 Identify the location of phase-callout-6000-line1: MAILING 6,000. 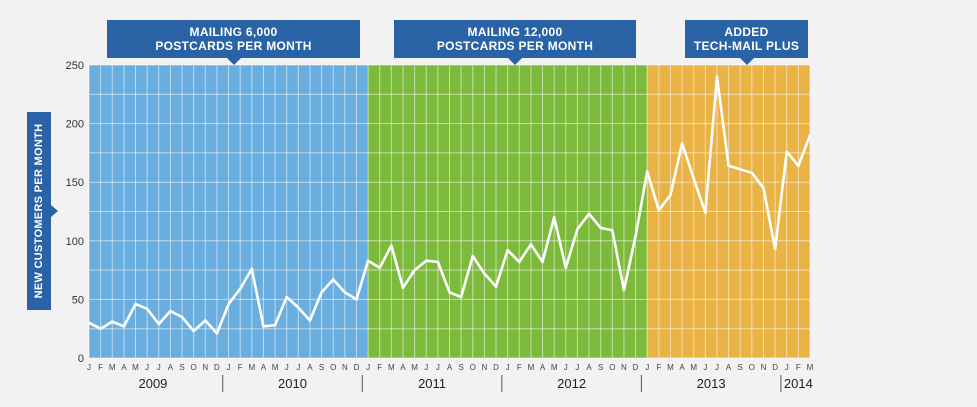
(233, 32).